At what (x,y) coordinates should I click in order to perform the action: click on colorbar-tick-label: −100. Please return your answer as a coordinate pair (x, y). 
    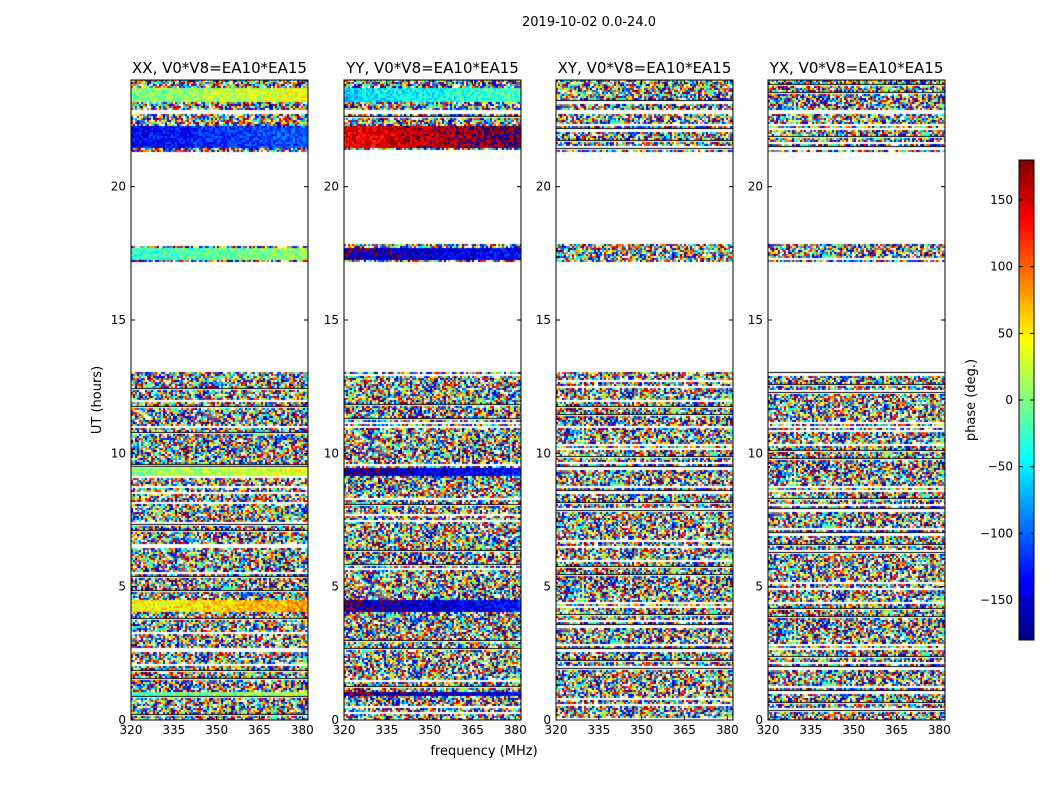
    Looking at the image, I should click on (996, 533).